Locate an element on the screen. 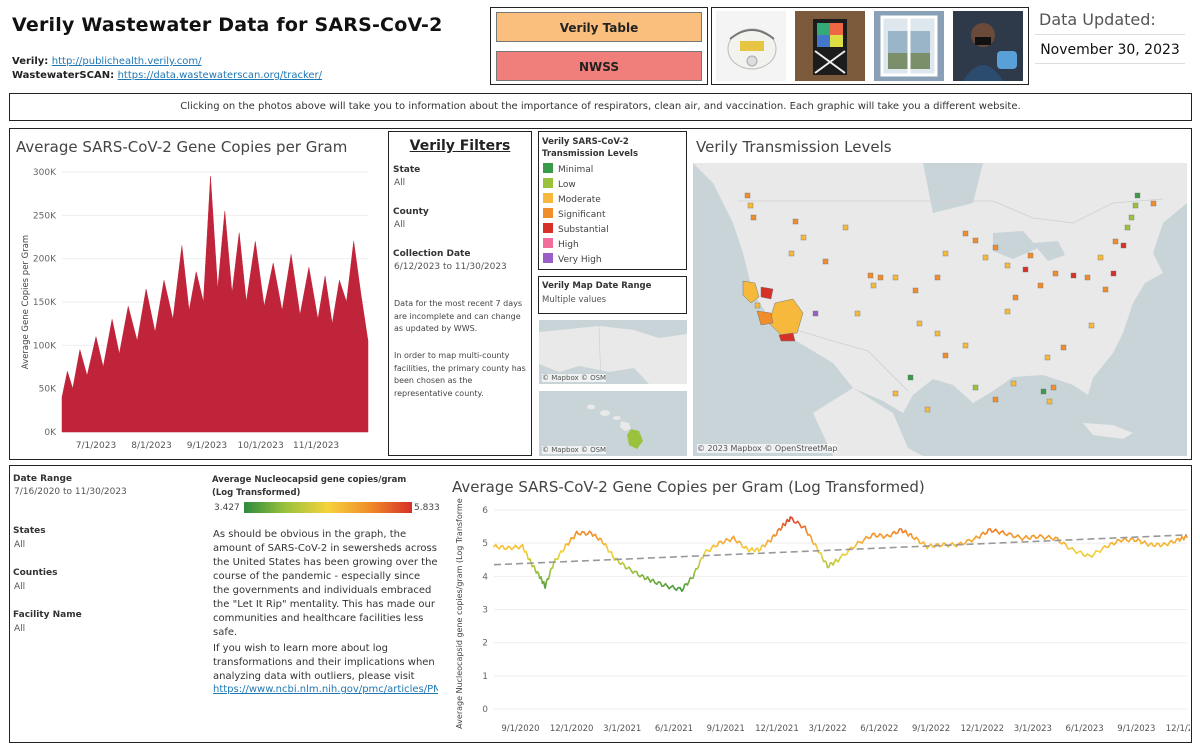  respirator-icon is located at coordinates (752, 49).